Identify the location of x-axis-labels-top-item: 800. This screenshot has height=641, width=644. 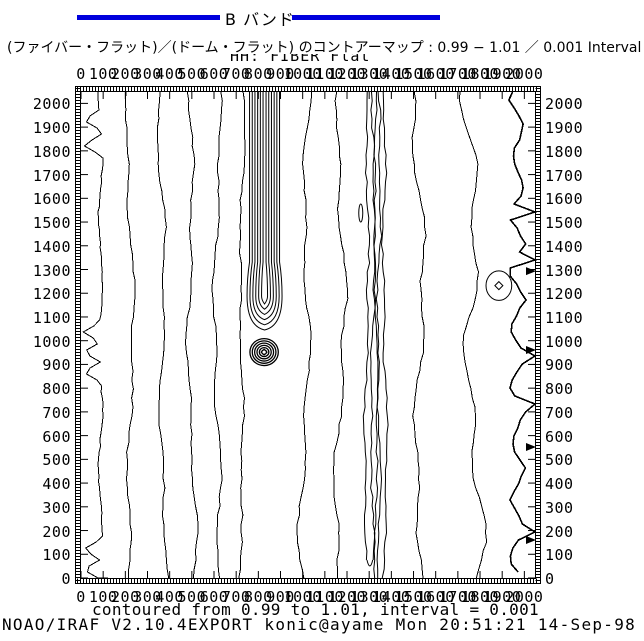
(258, 74).